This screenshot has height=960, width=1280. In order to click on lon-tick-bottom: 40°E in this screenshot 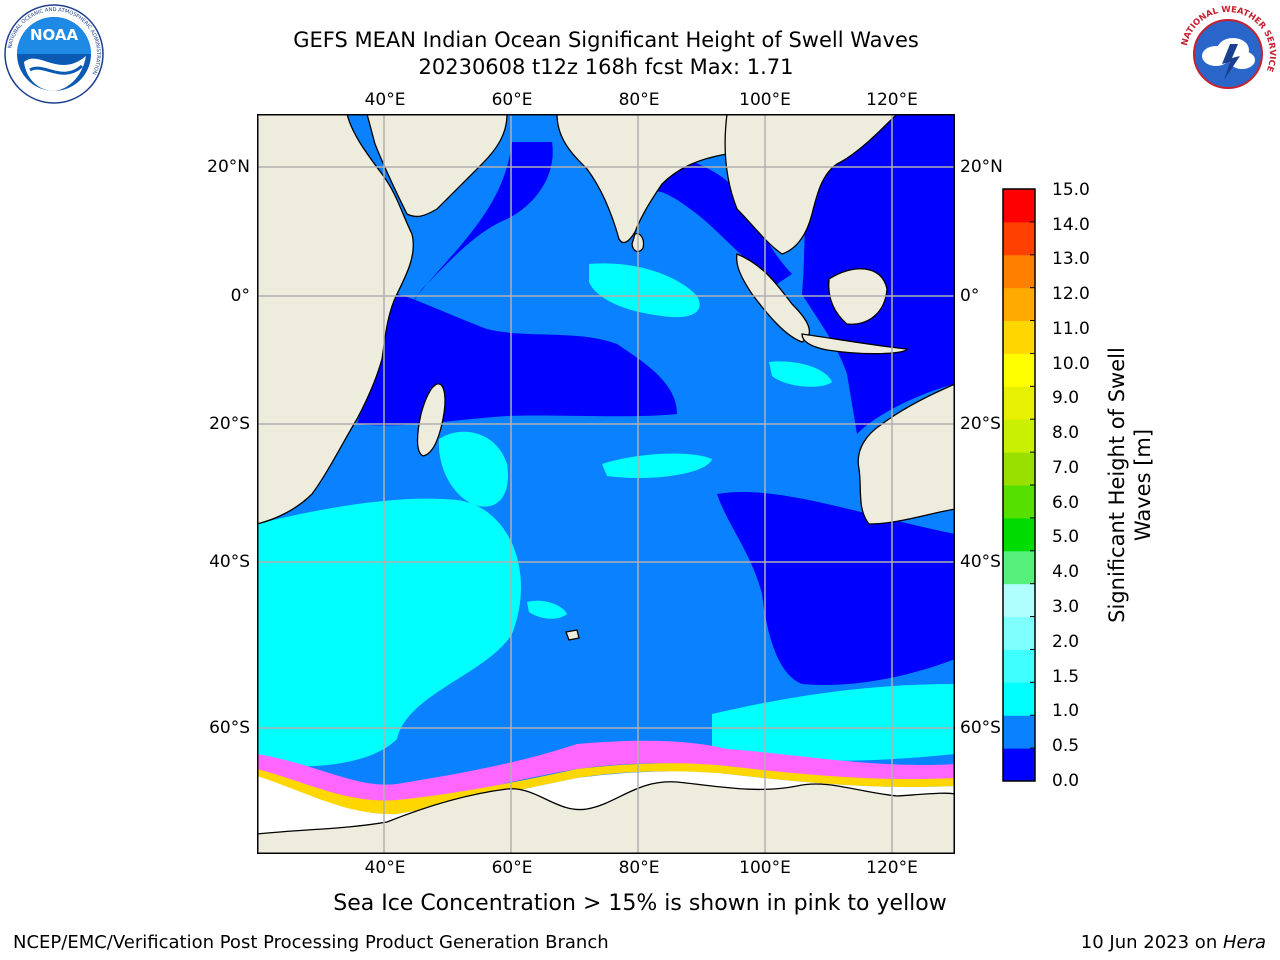, I will do `click(385, 868)`.